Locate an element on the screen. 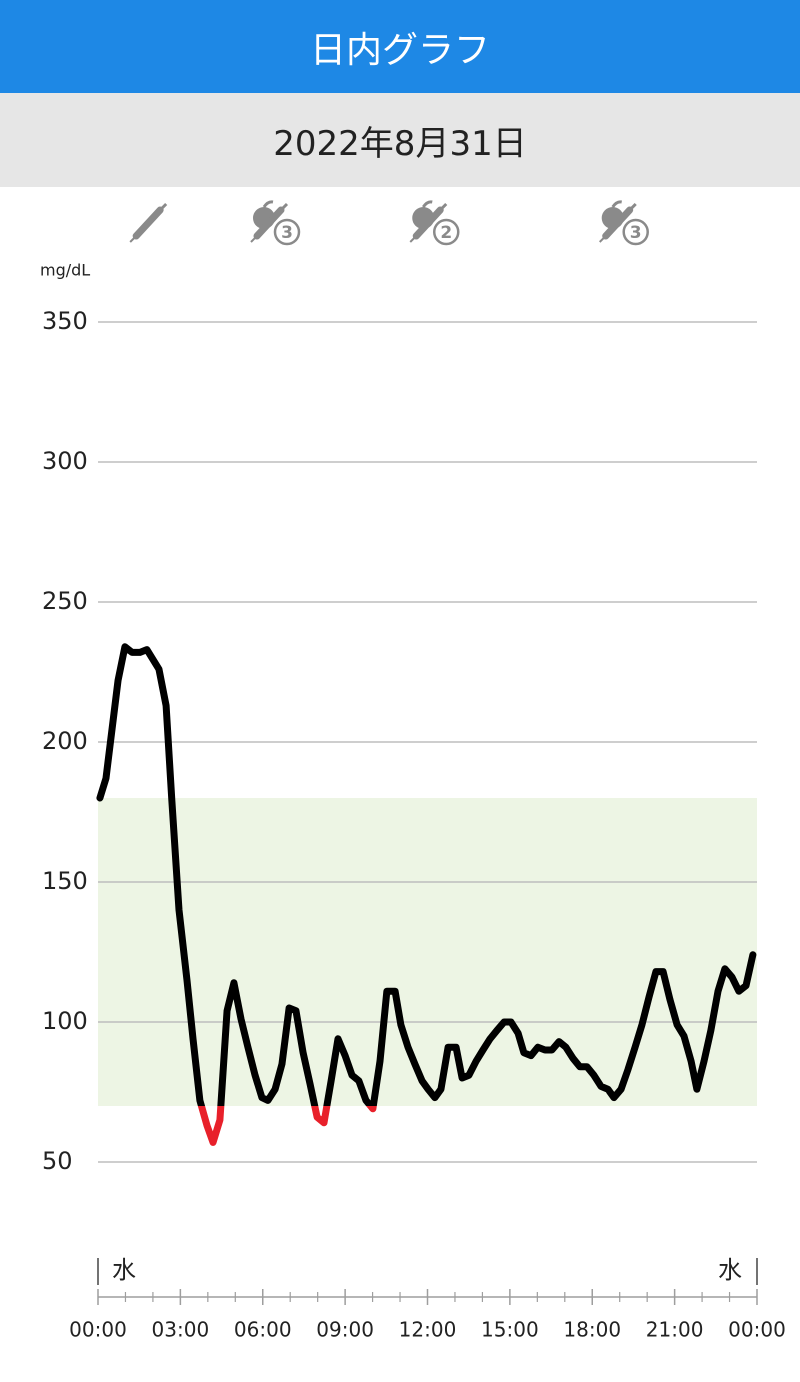  date-bar: 2022年8月31日 is located at coordinates (400, 140).